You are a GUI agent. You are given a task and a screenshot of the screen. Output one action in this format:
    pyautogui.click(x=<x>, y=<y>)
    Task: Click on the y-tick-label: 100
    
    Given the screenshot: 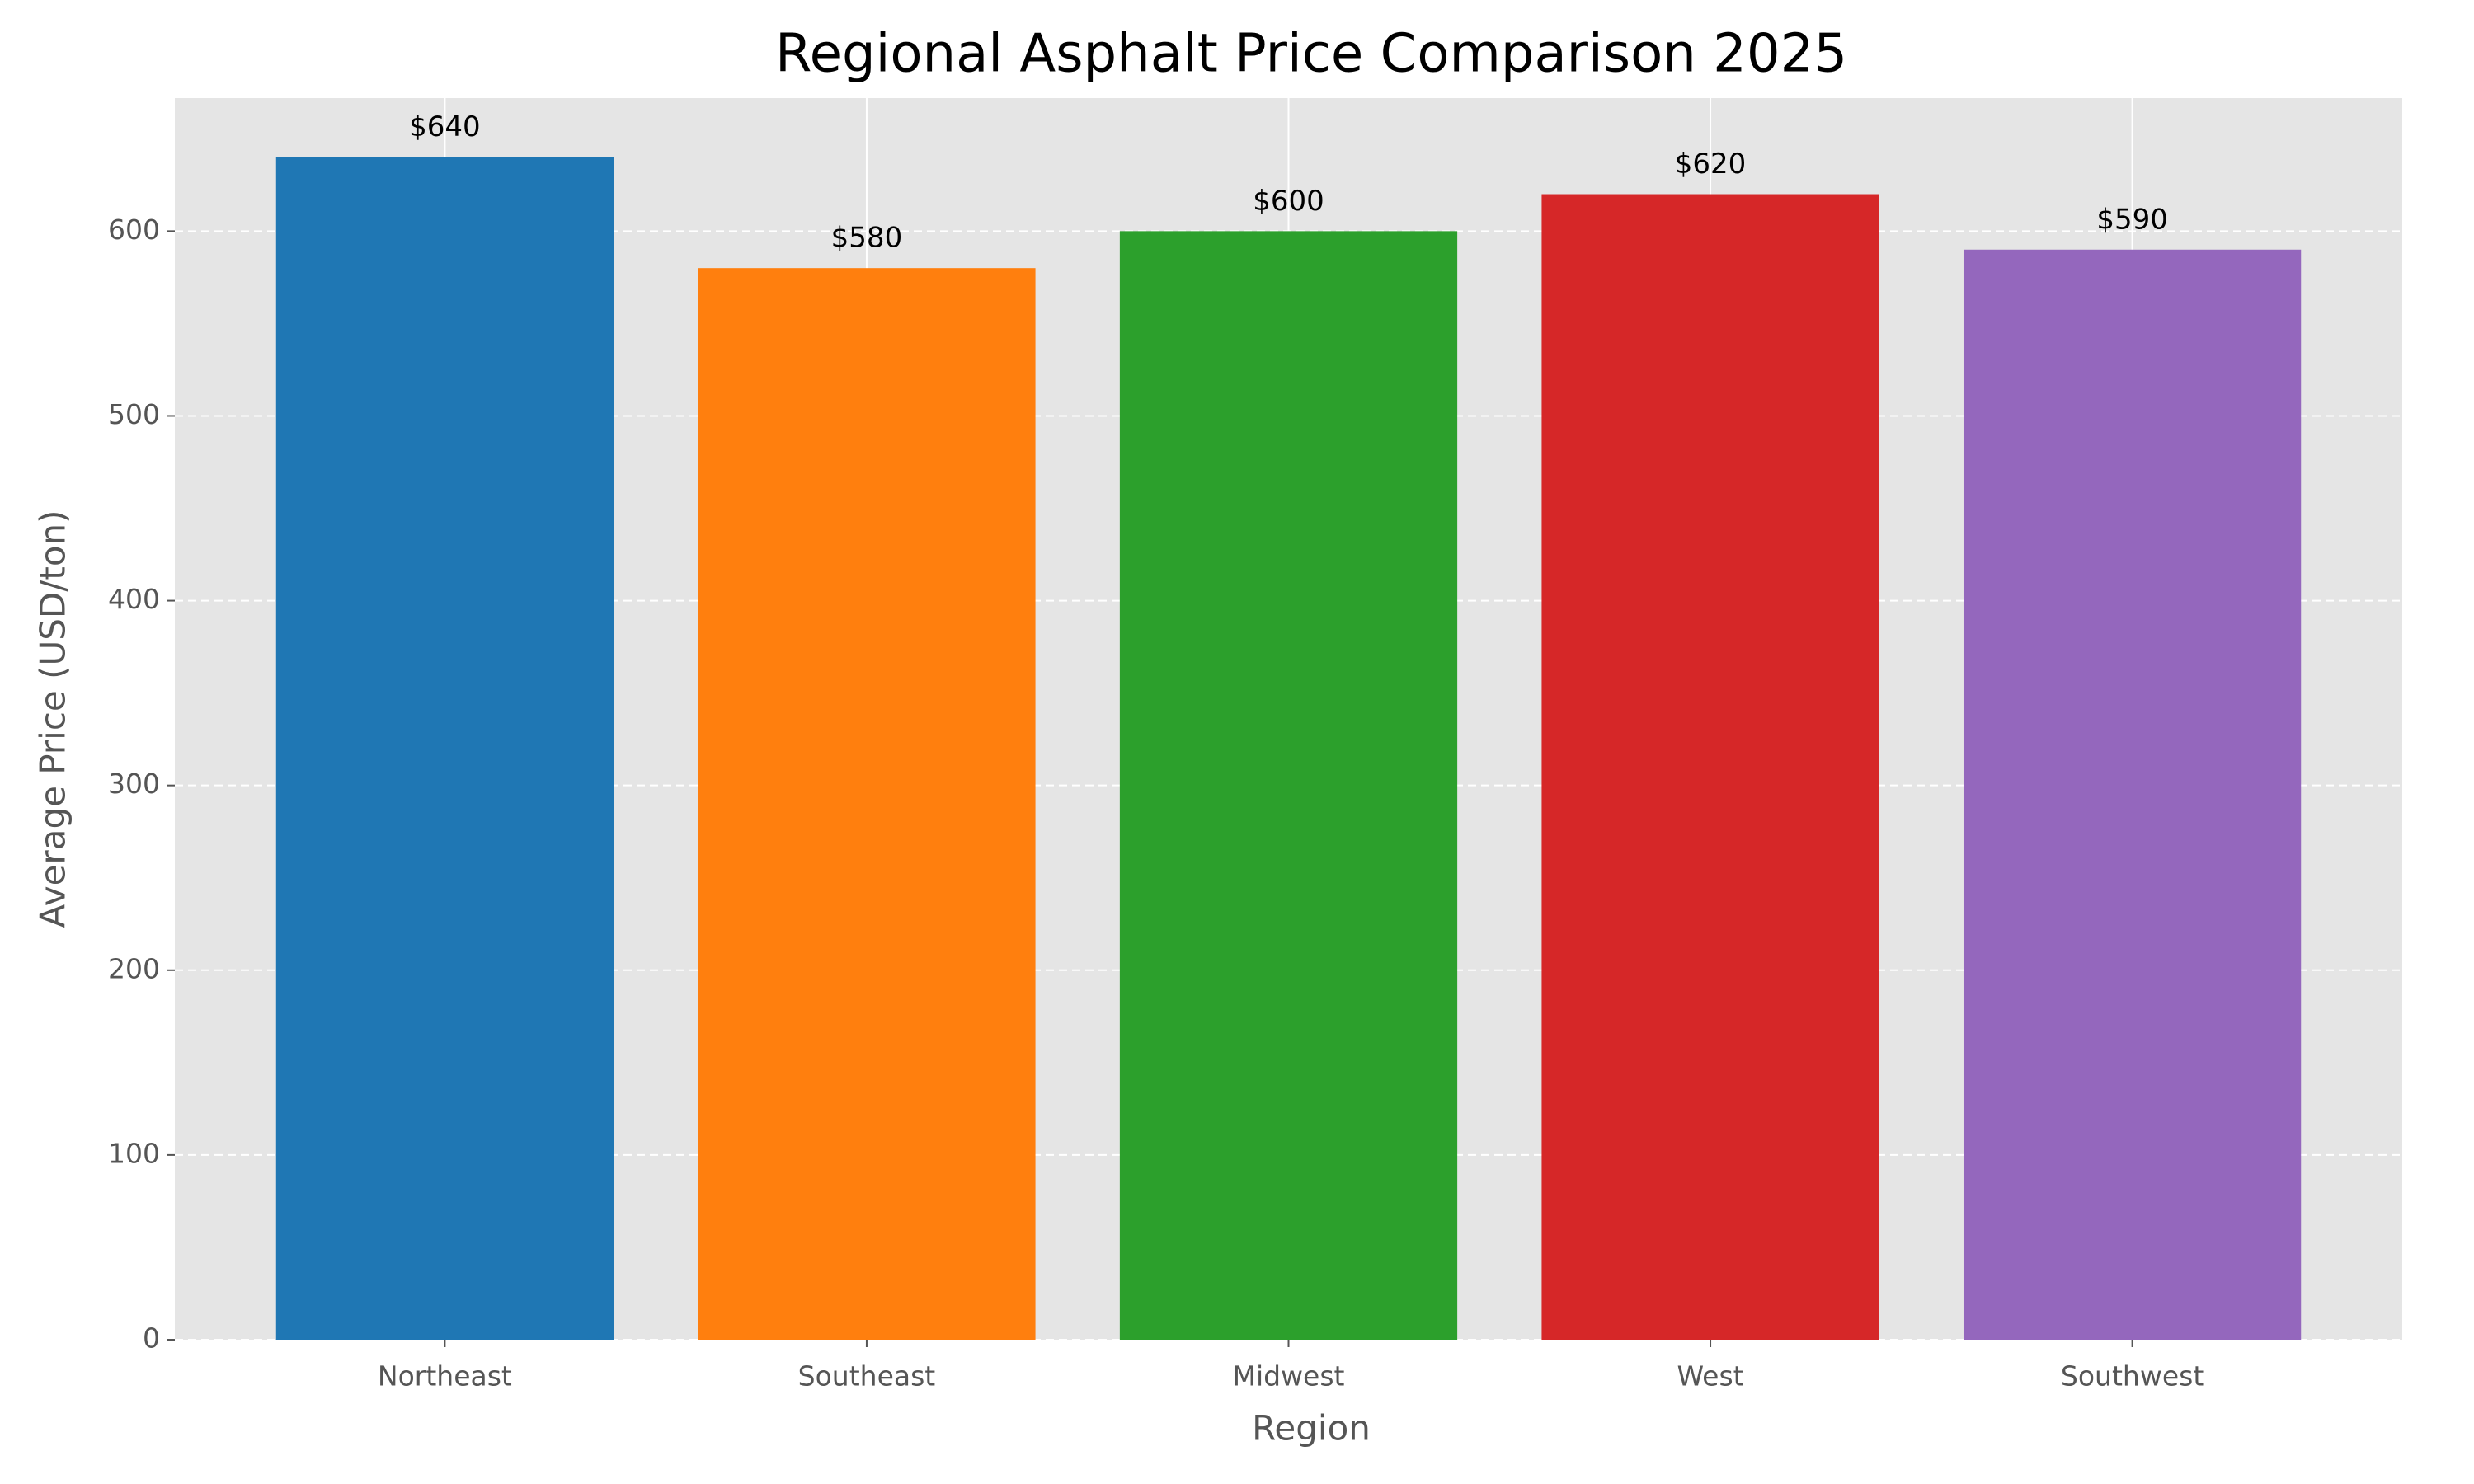 What is the action you would take?
    pyautogui.click(x=134, y=1153)
    